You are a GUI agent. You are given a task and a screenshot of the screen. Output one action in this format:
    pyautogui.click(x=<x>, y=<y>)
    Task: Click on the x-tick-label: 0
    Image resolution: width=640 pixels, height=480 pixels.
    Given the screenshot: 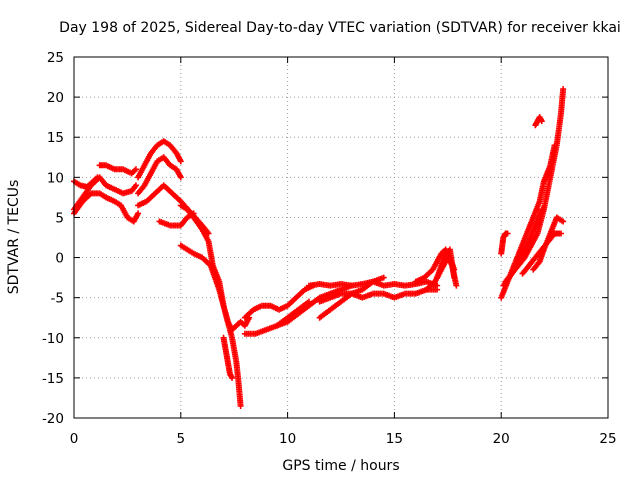 What is the action you would take?
    pyautogui.click(x=74, y=439)
    